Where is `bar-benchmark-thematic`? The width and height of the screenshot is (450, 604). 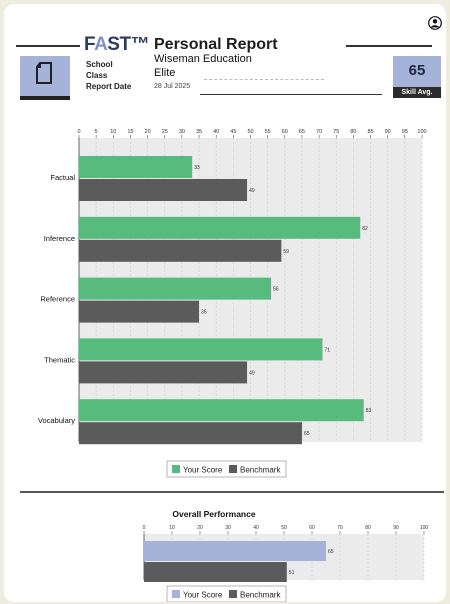
bar-benchmark-thematic is located at coordinates (163, 372).